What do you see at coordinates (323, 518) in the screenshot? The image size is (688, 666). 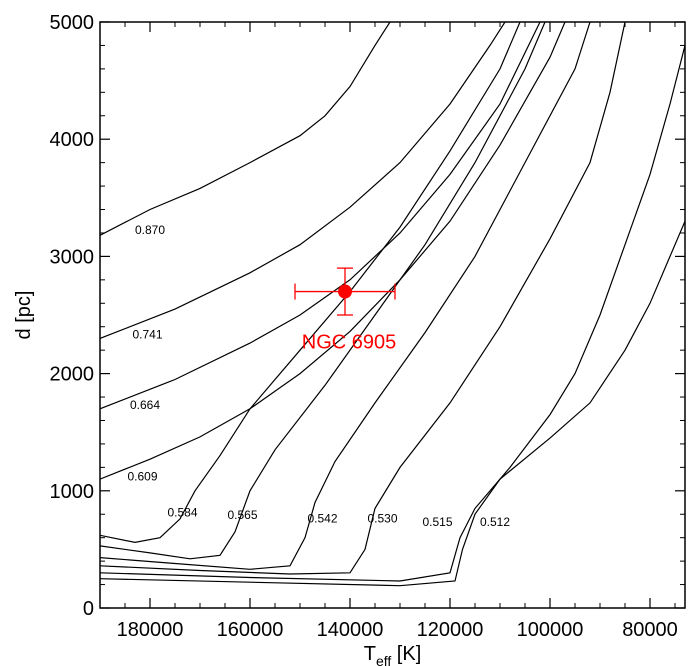 I see `series-label: 0.542` at bounding box center [323, 518].